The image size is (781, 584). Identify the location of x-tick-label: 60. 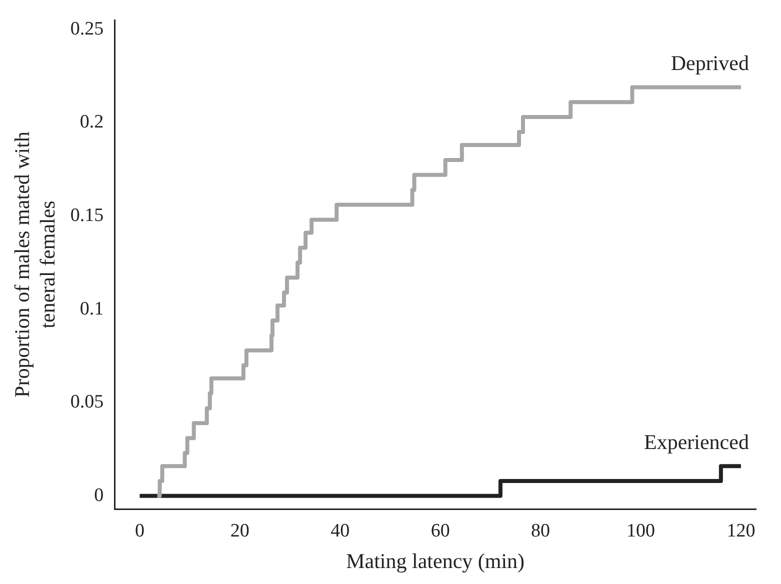
(440, 531).